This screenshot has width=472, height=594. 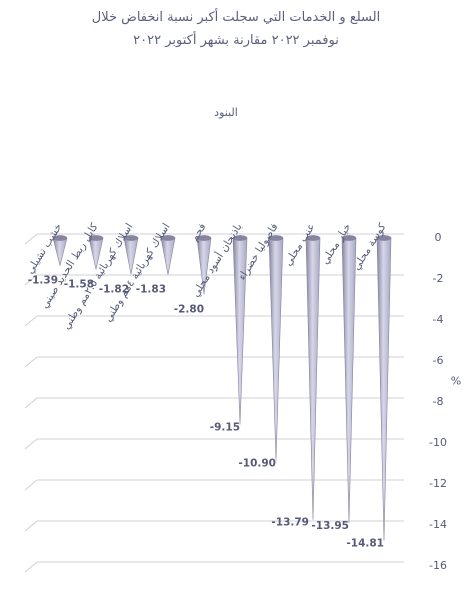 I want to click on x-axis-title: البنود, so click(x=226, y=112).